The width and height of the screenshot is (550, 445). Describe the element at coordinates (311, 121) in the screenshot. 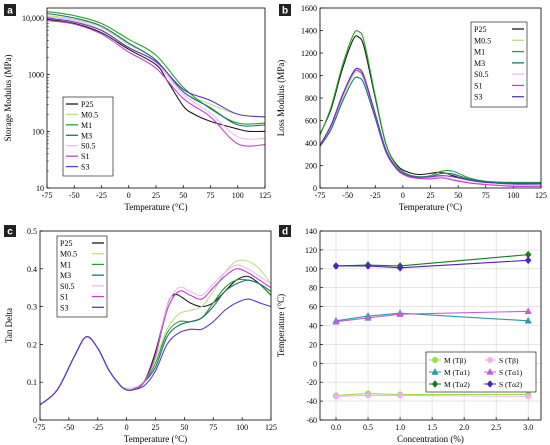

I see `y-tick-label: 600` at that location.